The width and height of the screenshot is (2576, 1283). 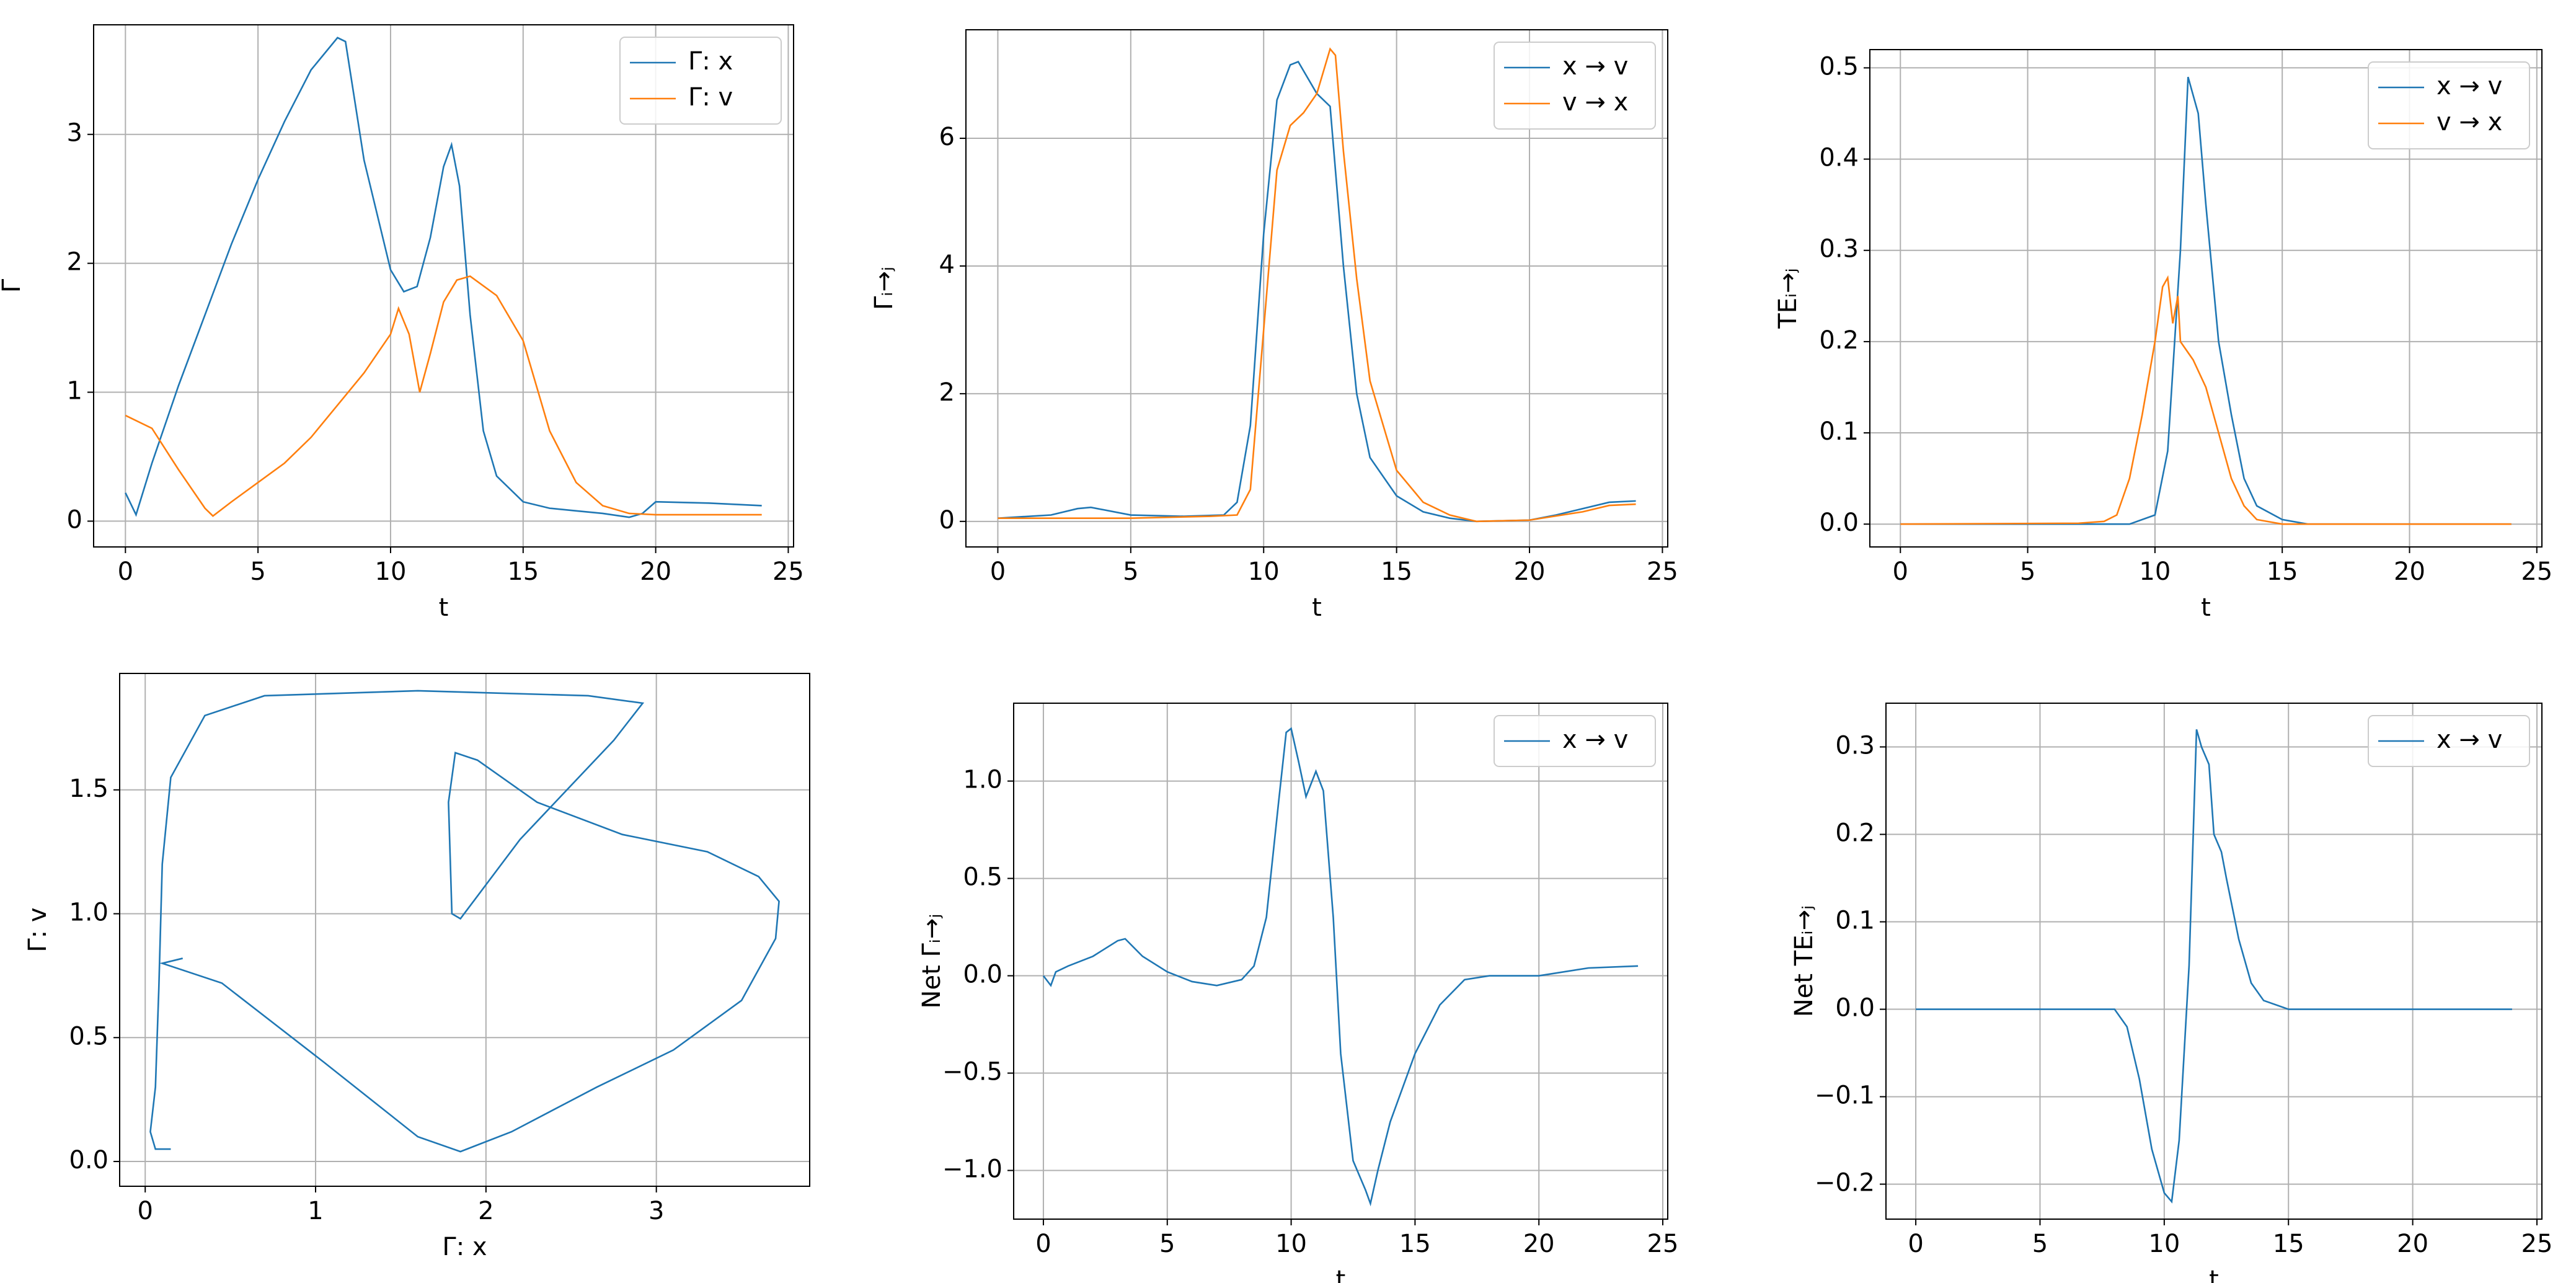 What do you see at coordinates (884, 289) in the screenshot?
I see `y-axis-label: Γᵢ→ⱼ` at bounding box center [884, 289].